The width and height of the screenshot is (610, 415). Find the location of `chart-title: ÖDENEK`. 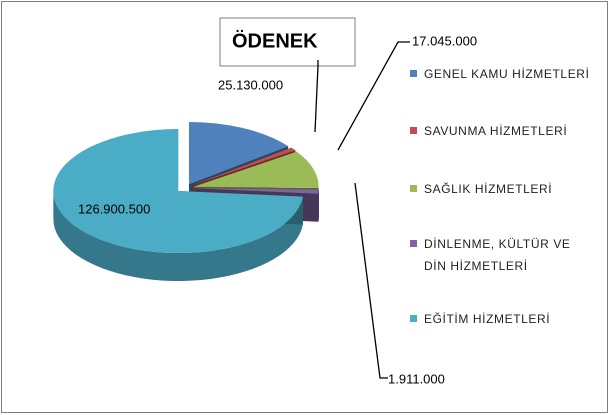

chart-title: ÖDENEK is located at coordinates (275, 40).